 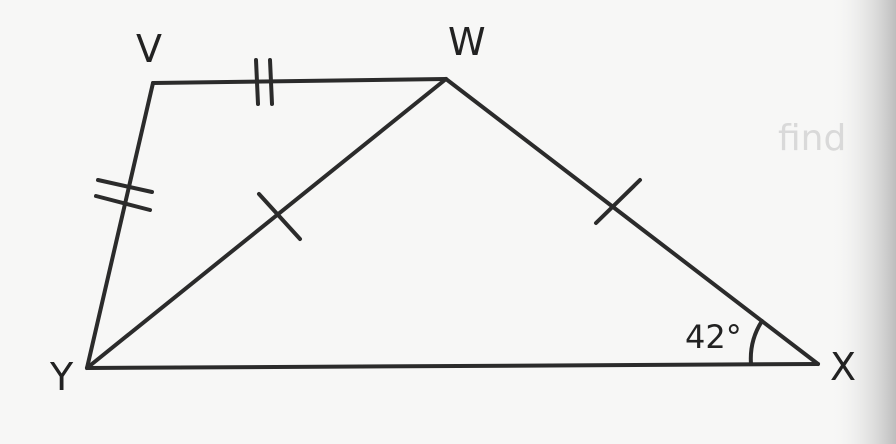 I want to click on angle-arc-x, so click(x=756, y=342).